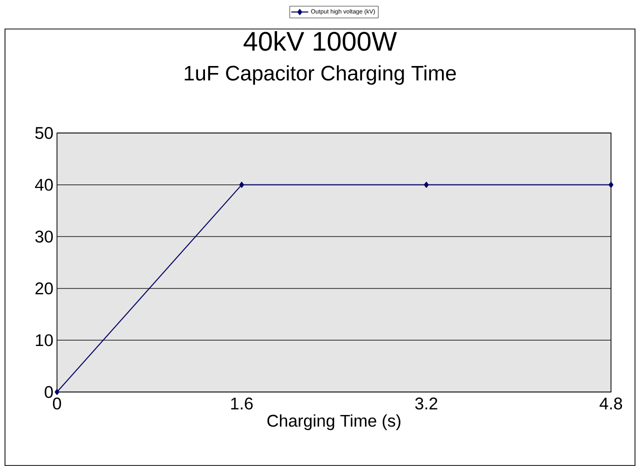 The height and width of the screenshot is (466, 640). I want to click on x-tick-label: 4.8, so click(611, 404).